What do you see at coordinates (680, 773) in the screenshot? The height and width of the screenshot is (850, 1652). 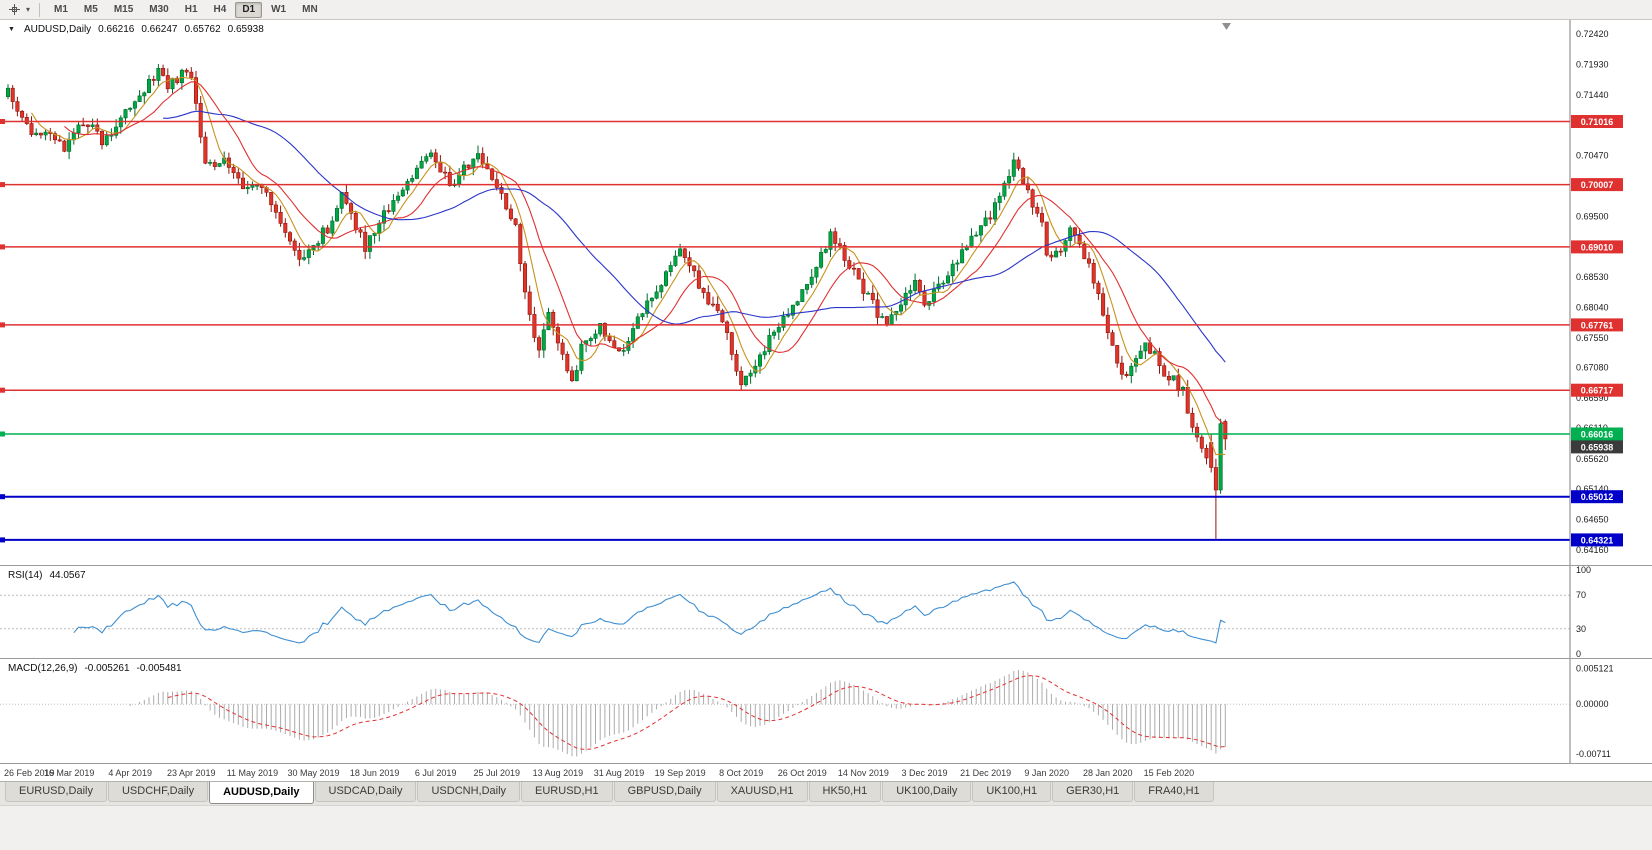 I see `date-label: 19 Sep 2019` at bounding box center [680, 773].